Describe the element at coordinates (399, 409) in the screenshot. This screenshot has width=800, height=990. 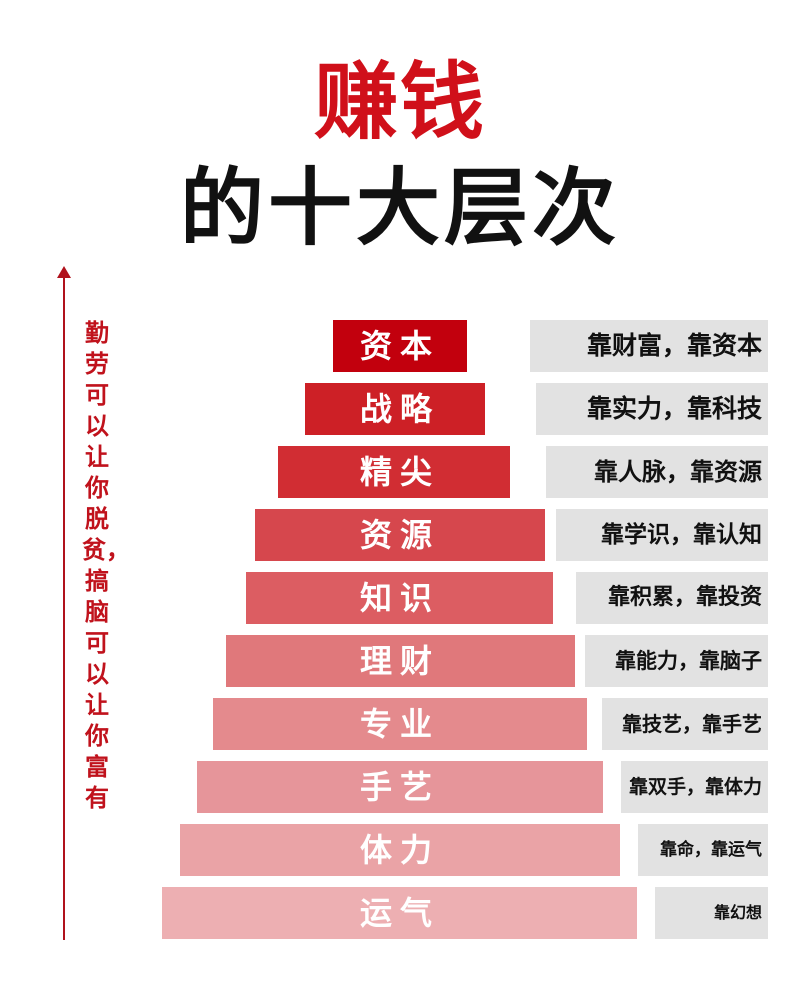
I see `level-label: 战略` at that location.